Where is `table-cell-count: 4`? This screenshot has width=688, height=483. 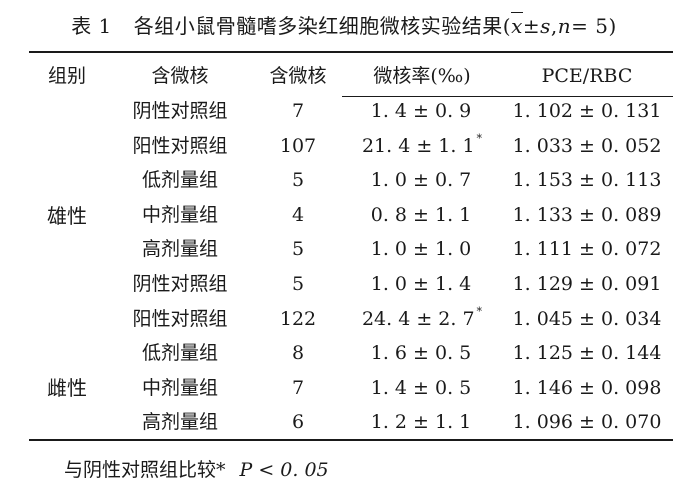 table-cell-count: 4 is located at coordinates (298, 215).